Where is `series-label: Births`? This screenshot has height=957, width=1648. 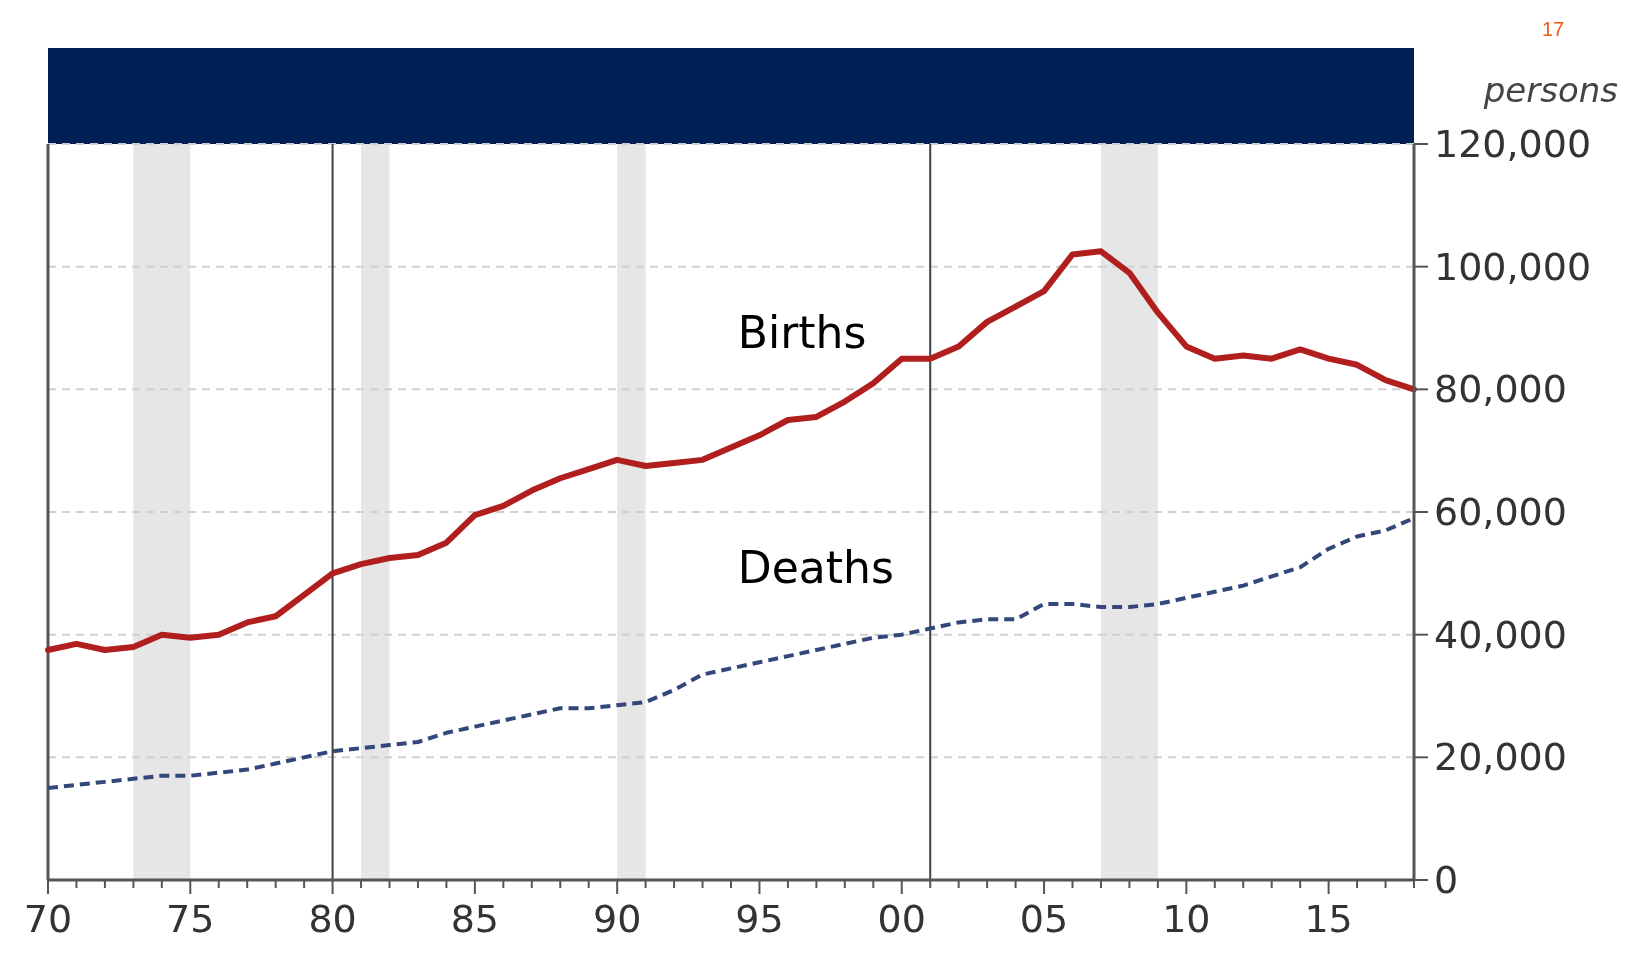
series-label: Births is located at coordinates (802, 332).